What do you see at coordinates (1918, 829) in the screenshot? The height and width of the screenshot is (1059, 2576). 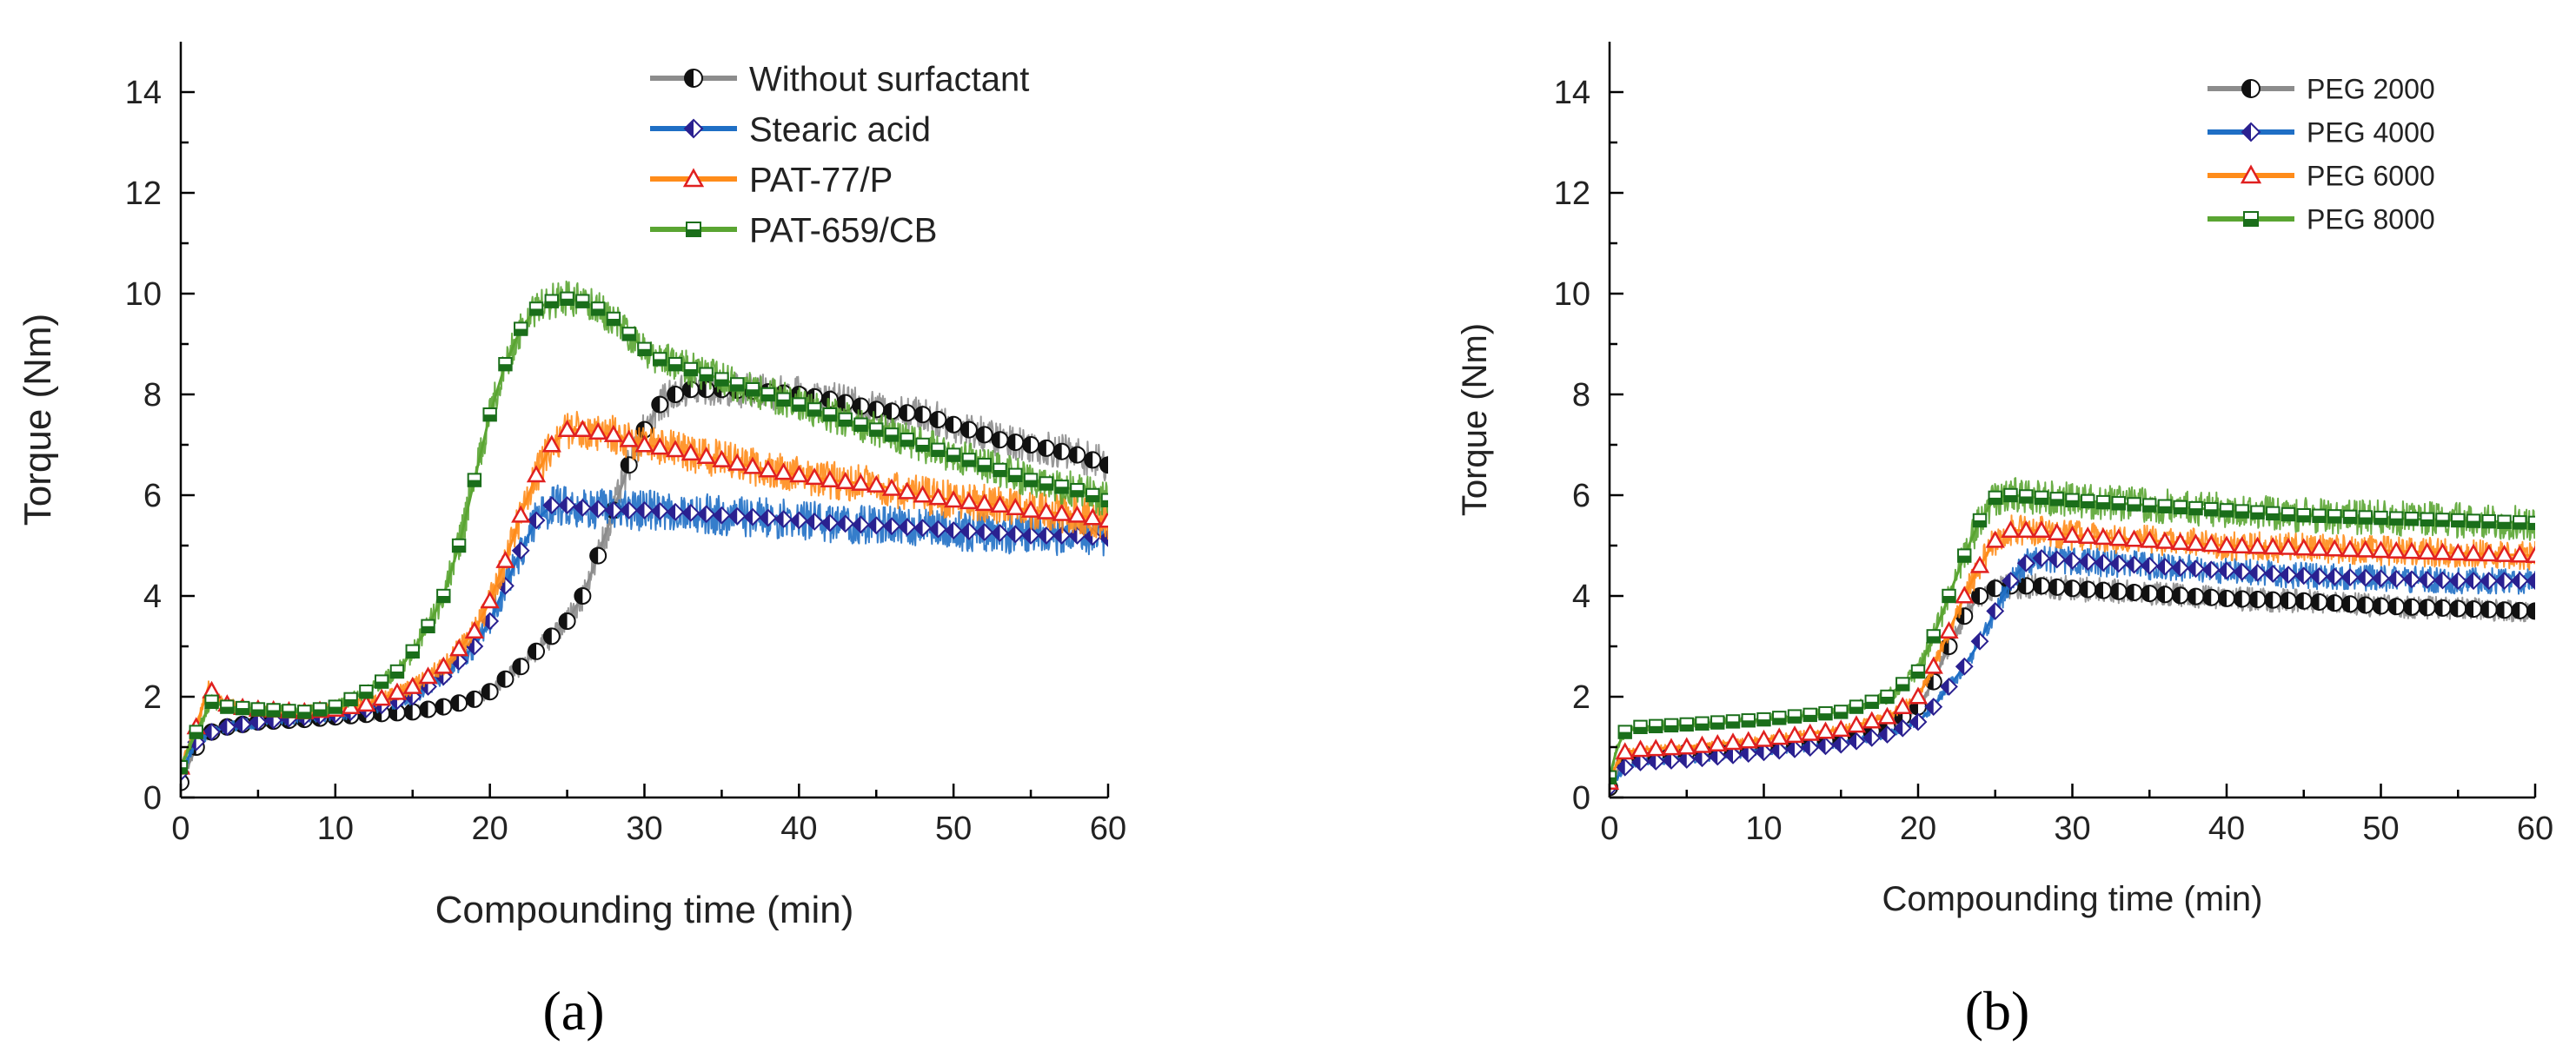 I see `x-tick-label: 20` at bounding box center [1918, 829].